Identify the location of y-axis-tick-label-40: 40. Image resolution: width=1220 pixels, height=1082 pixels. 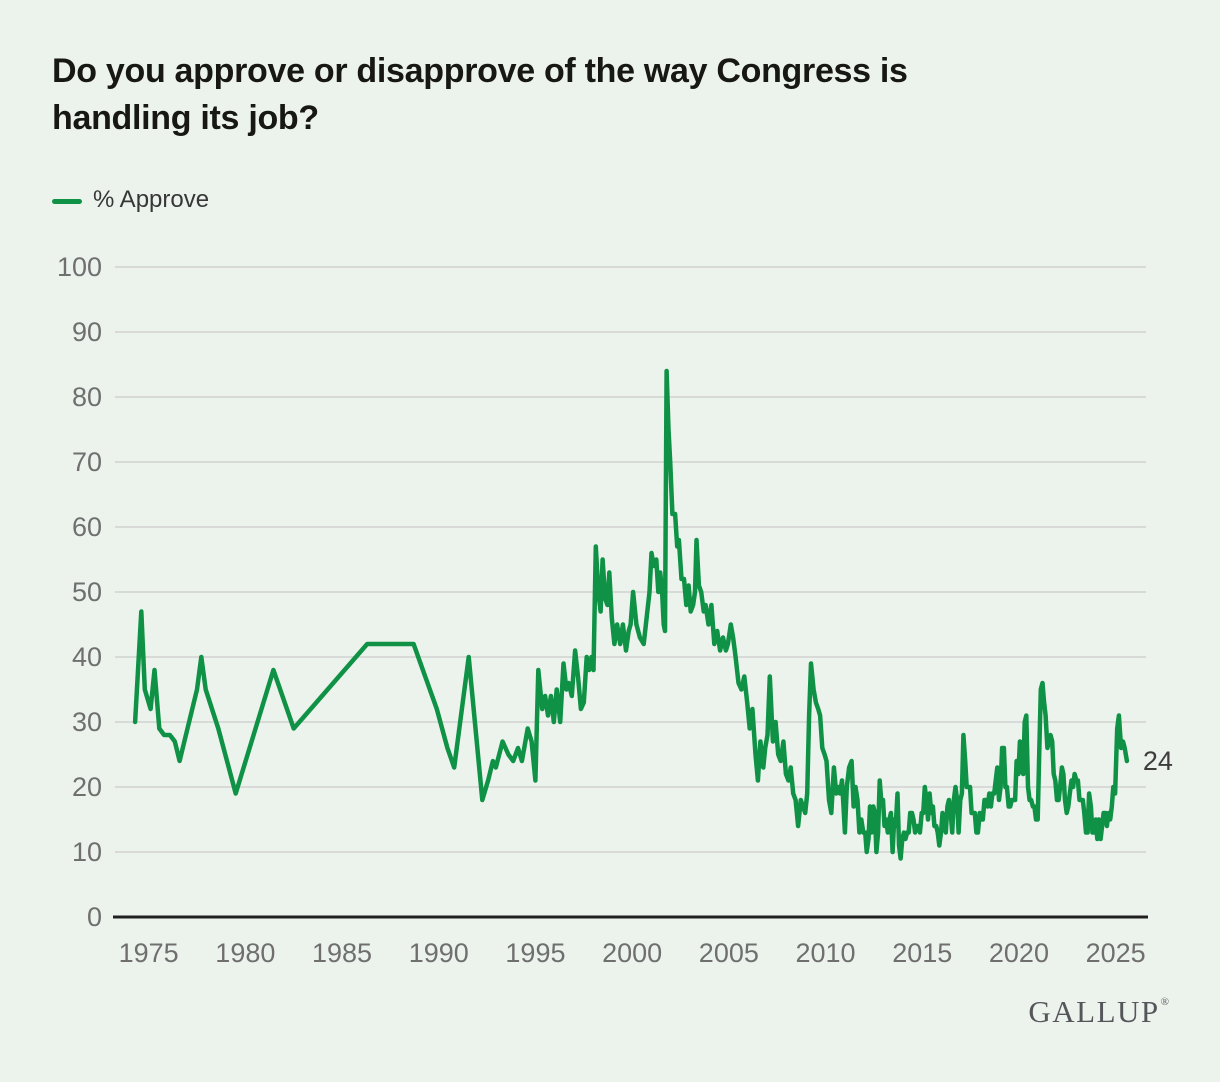
(87, 657).